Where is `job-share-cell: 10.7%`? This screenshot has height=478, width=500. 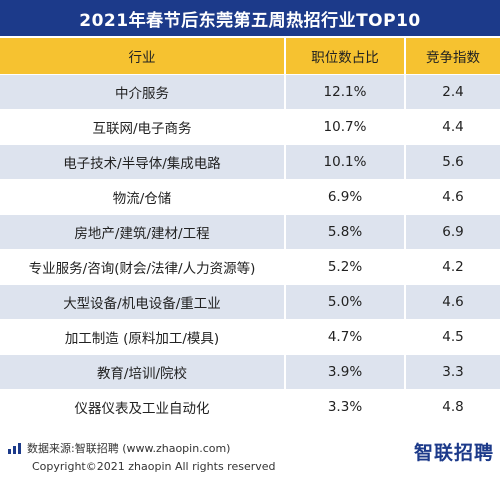
job-share-cell: 10.7% is located at coordinates (345, 127).